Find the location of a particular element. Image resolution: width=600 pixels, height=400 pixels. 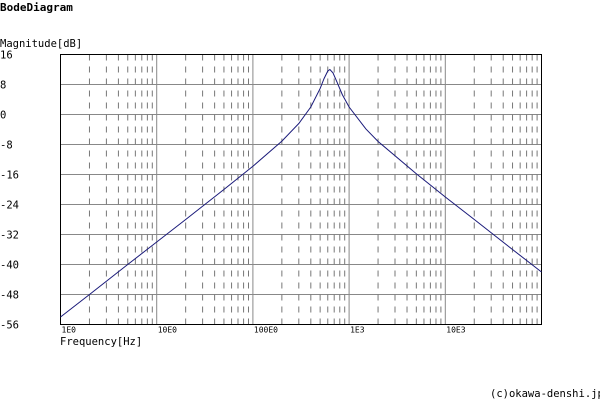

x-tick-label: 100E0 is located at coordinates (266, 330).